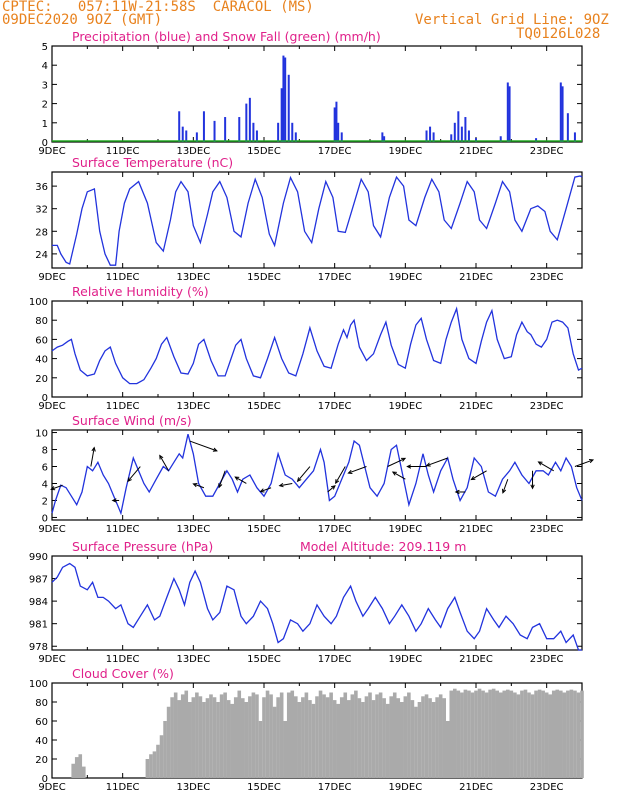 This screenshot has height=800, width=618. I want to click on y-tick-label: 8, so click(45, 451).